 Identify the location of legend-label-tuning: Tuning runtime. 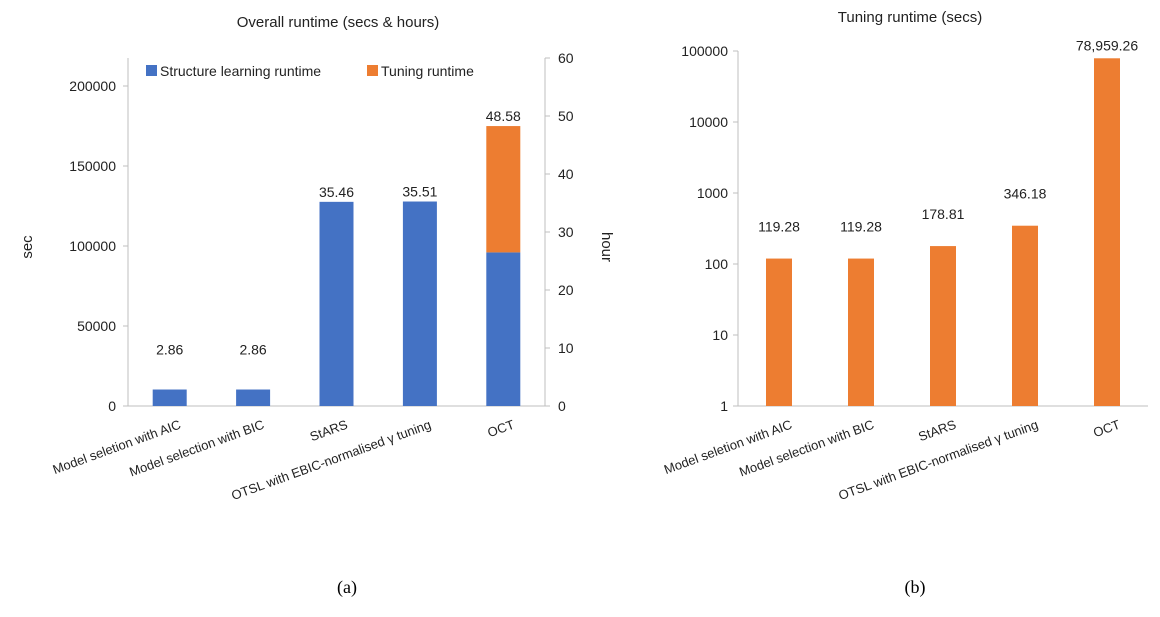
(427, 71).